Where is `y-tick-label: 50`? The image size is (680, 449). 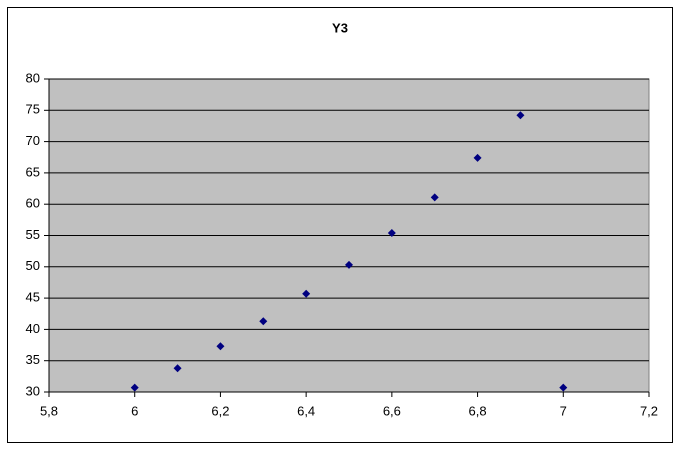 y-tick-label: 50 is located at coordinates (33, 265).